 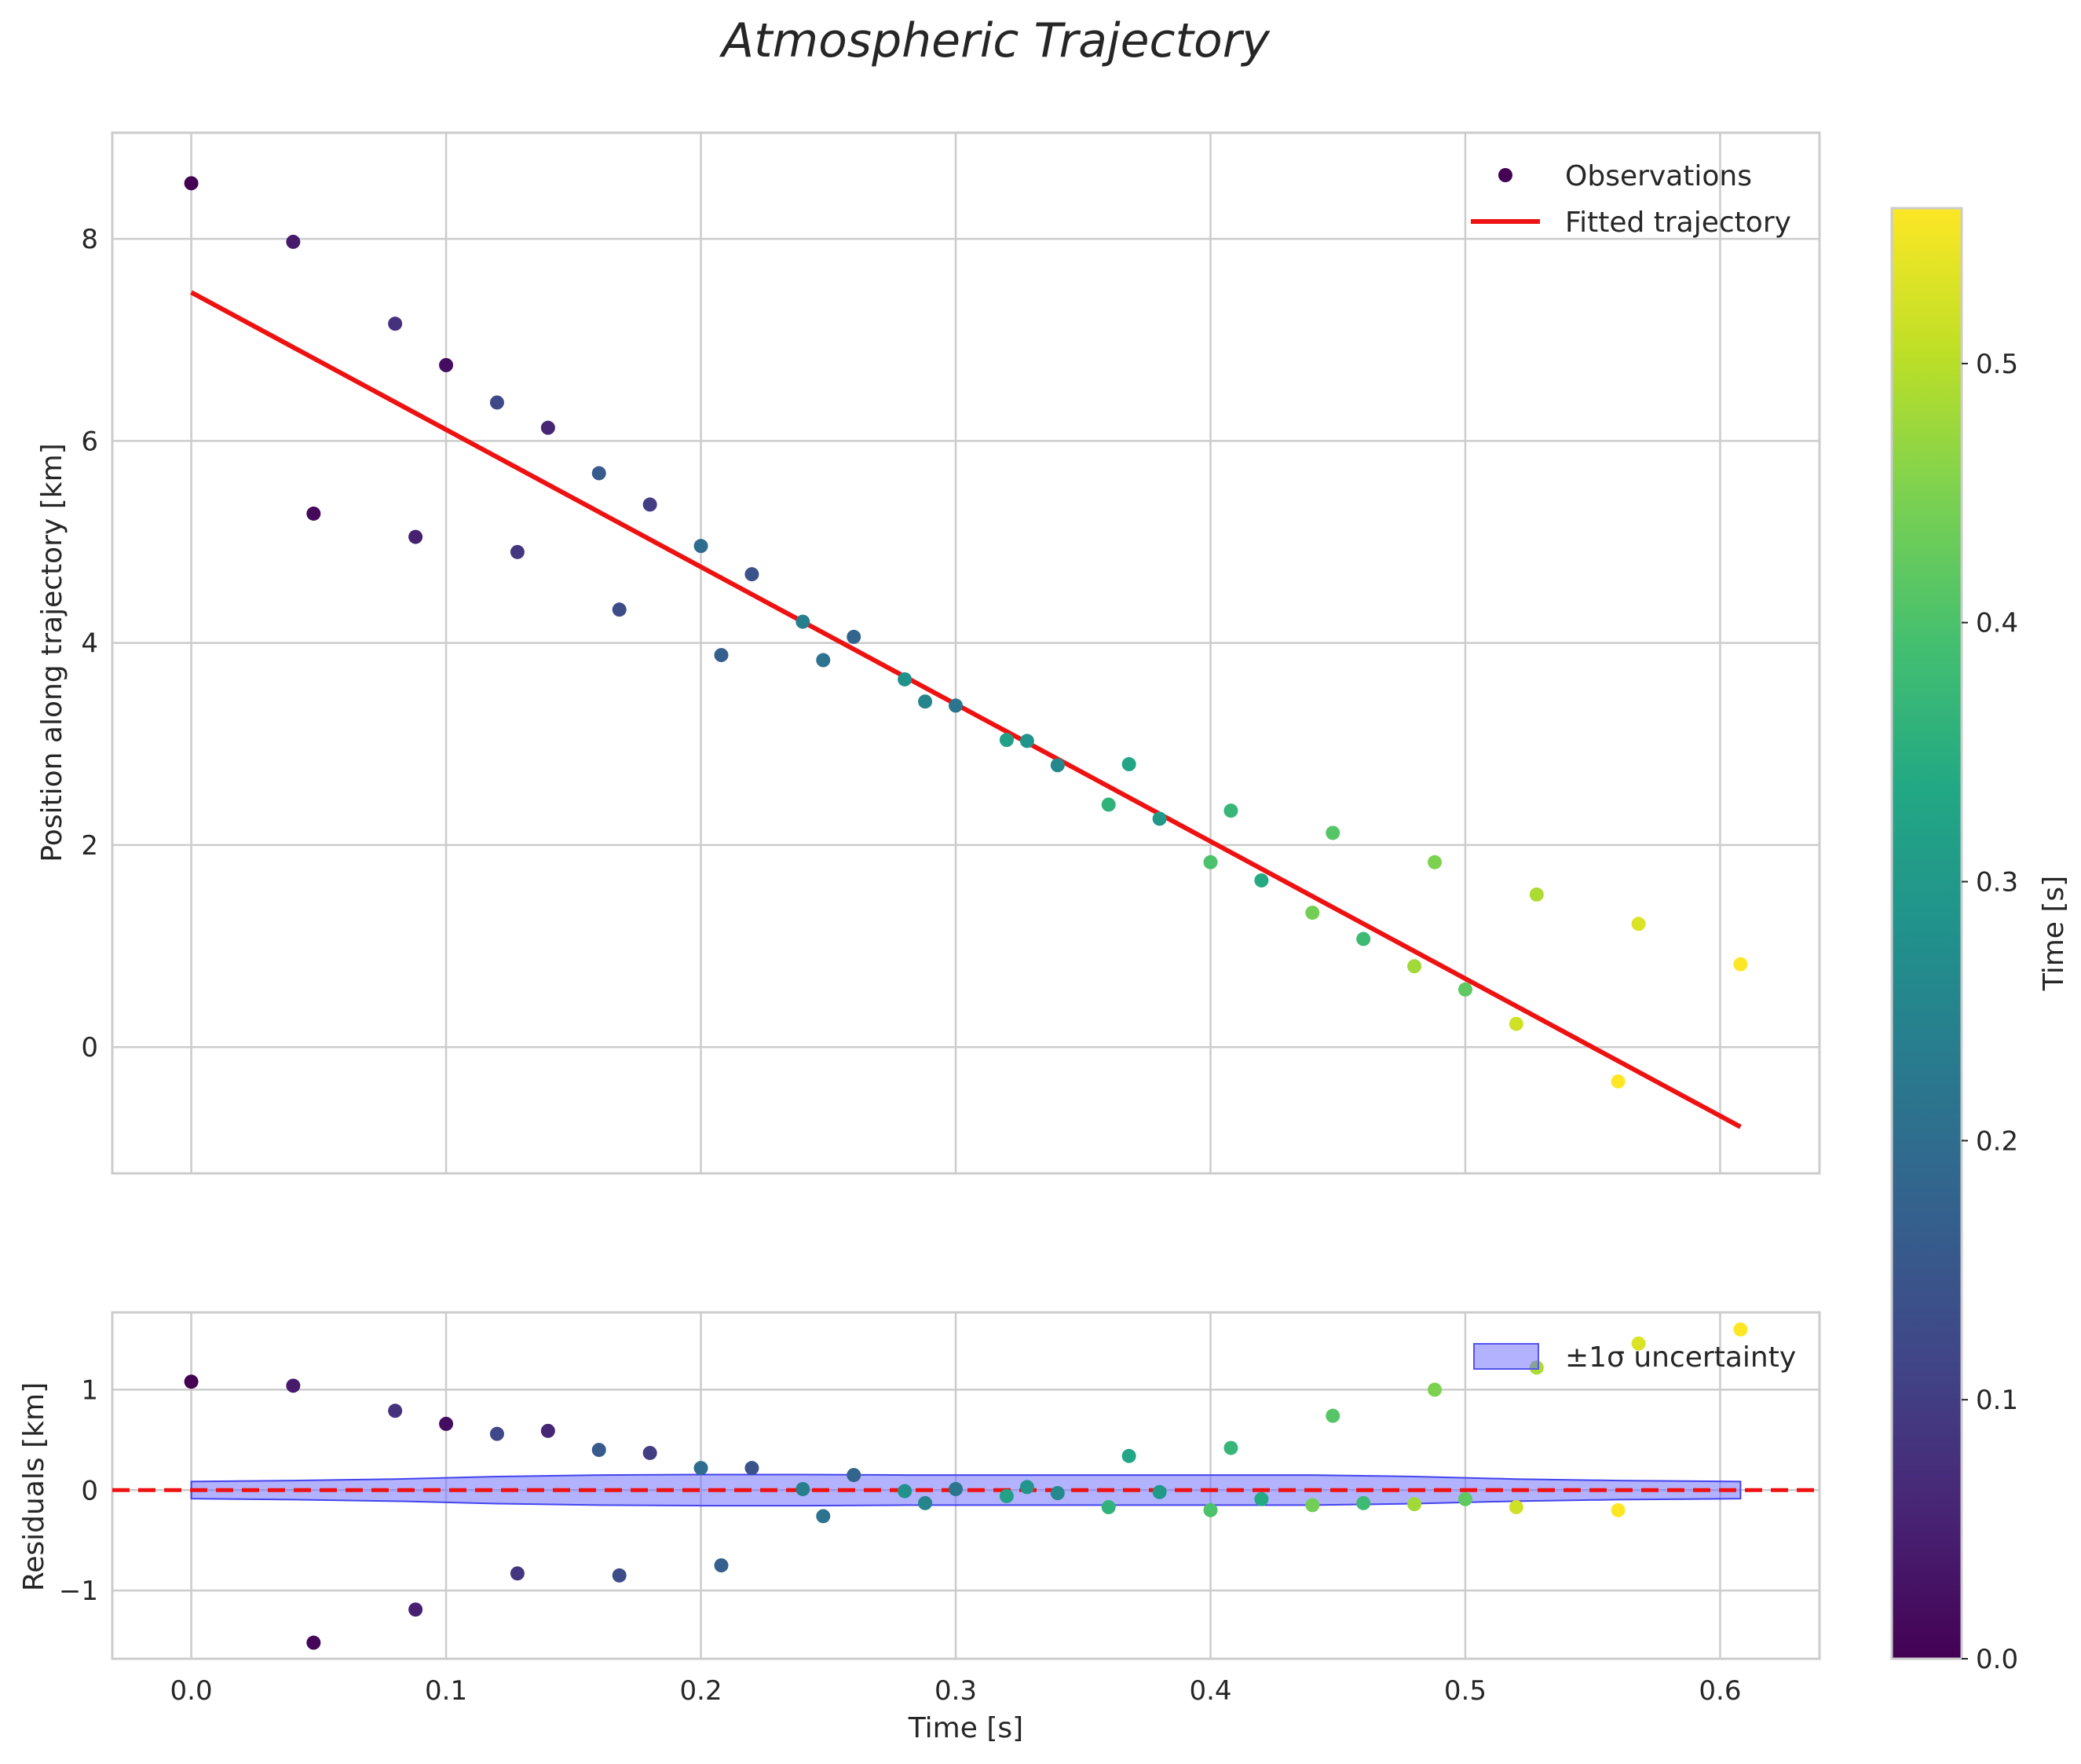 I want to click on colorbar-gradient, so click(x=1927, y=934).